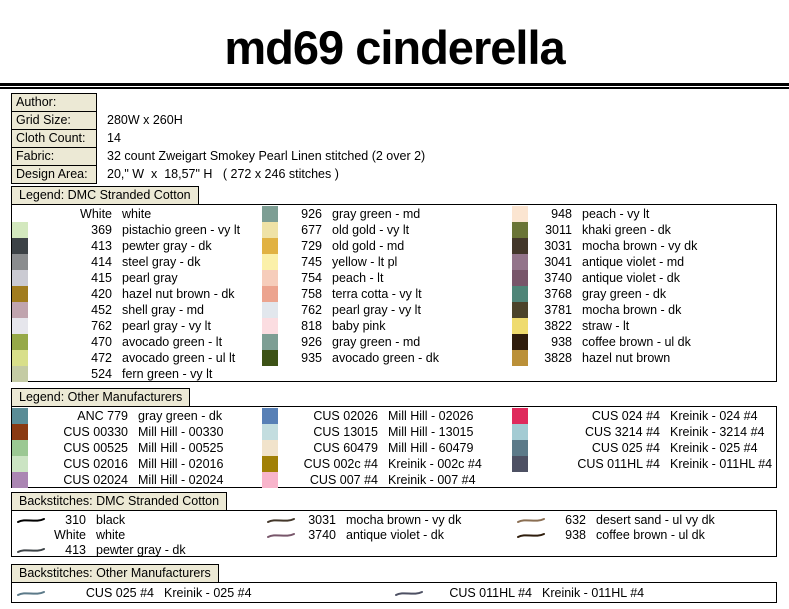 The height and width of the screenshot is (609, 789). What do you see at coordinates (435, 464) in the screenshot?
I see `thread-name: Kreinik - 002c #4` at bounding box center [435, 464].